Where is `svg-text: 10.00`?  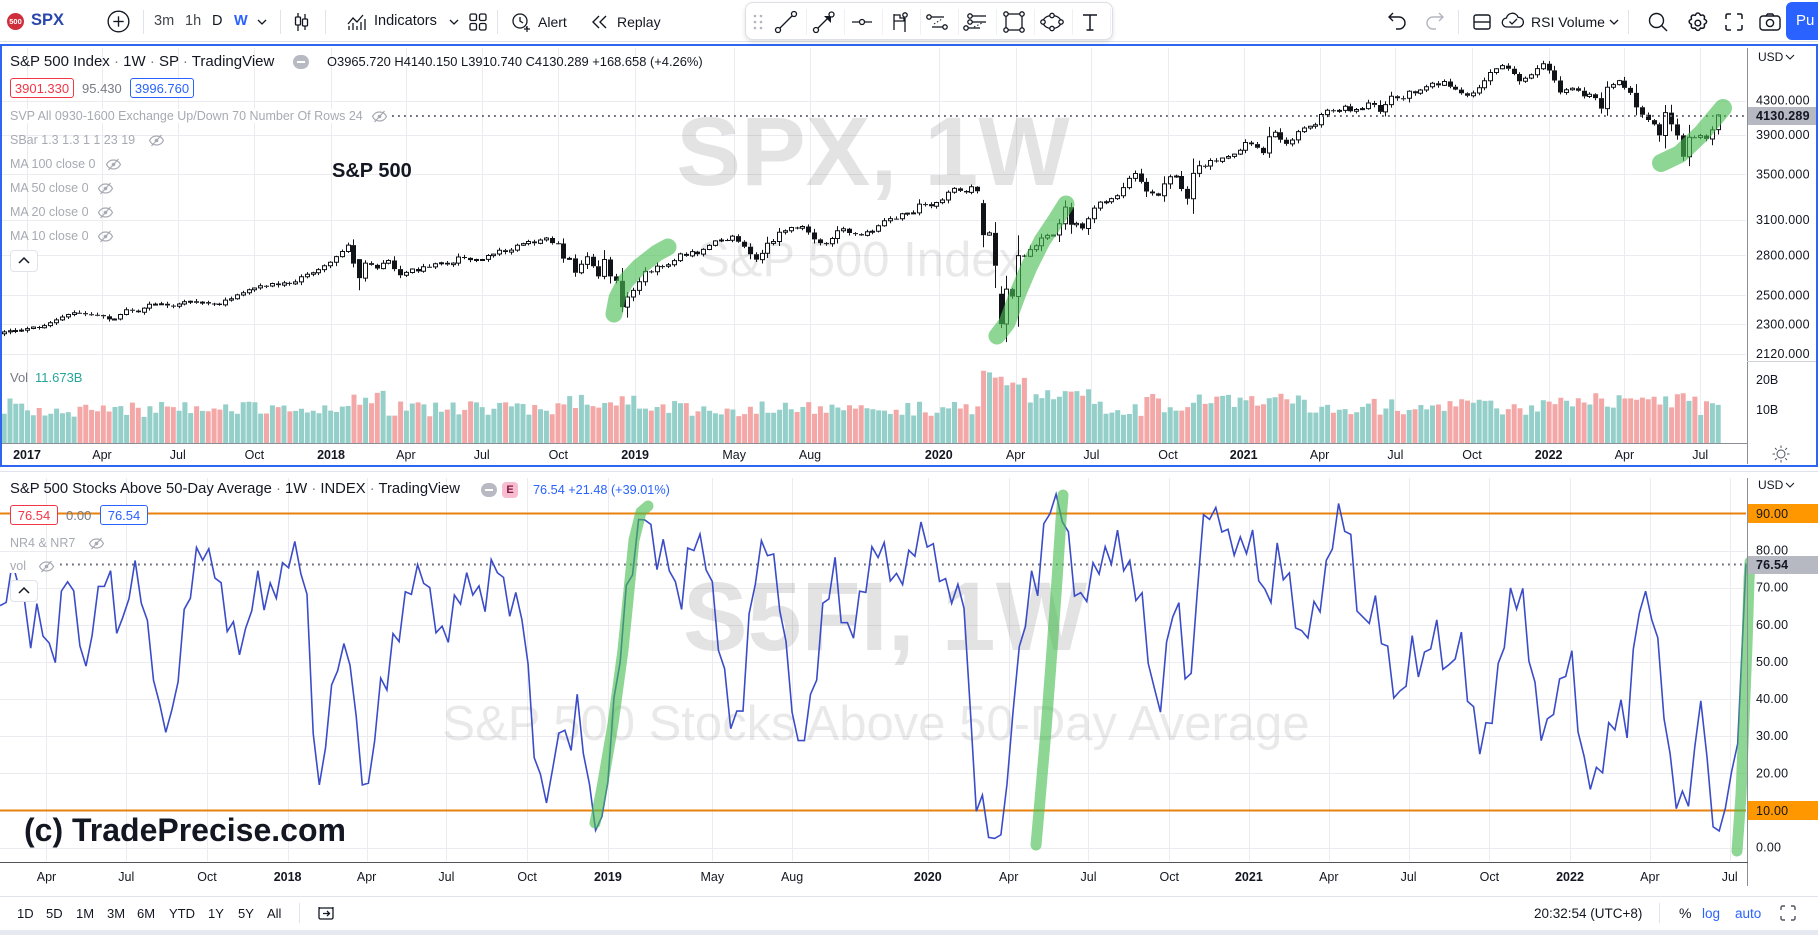
svg-text: 10.00 is located at coordinates (1772, 811).